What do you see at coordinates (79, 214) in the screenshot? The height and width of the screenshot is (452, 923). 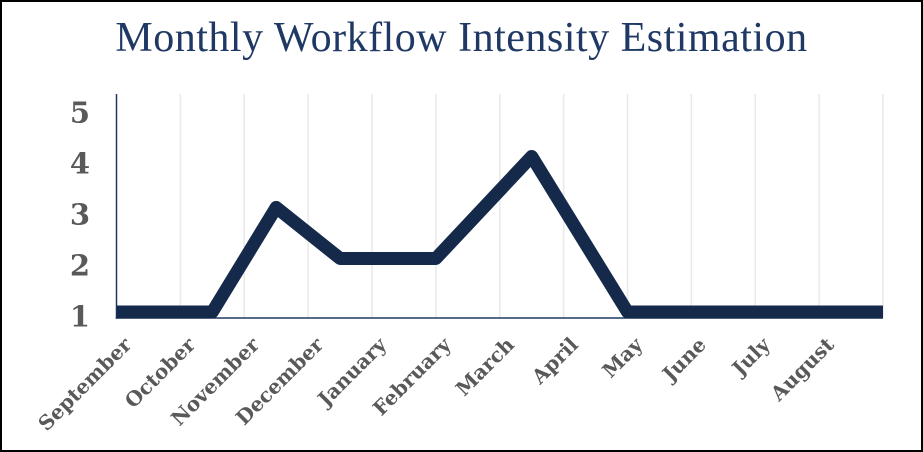 I see `y-axis-label: 3` at bounding box center [79, 214].